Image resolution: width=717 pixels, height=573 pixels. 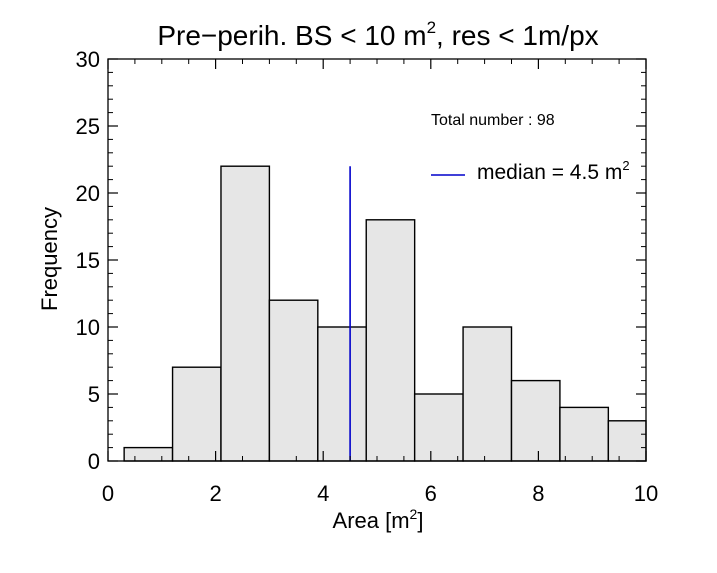 What do you see at coordinates (371, 520) in the screenshot?
I see `x-axis-label-main: Area [m` at bounding box center [371, 520].